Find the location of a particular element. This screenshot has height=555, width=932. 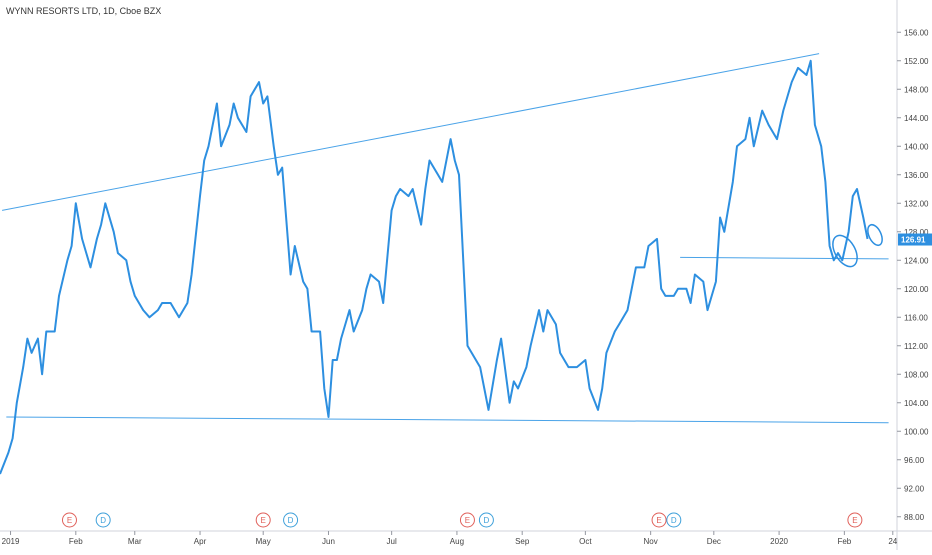

y-tick-label: 152.00 is located at coordinates (916, 61).